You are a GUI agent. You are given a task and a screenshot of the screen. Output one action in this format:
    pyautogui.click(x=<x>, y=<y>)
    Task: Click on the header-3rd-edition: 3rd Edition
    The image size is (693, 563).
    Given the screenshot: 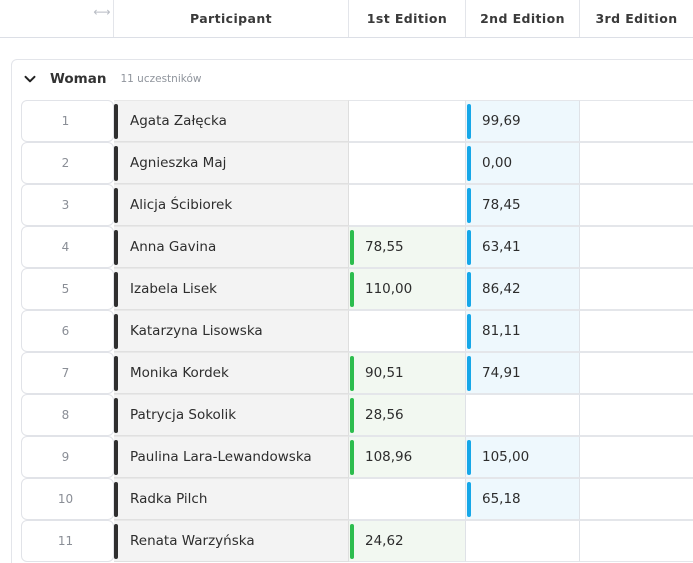 What is the action you would take?
    pyautogui.click(x=636, y=18)
    